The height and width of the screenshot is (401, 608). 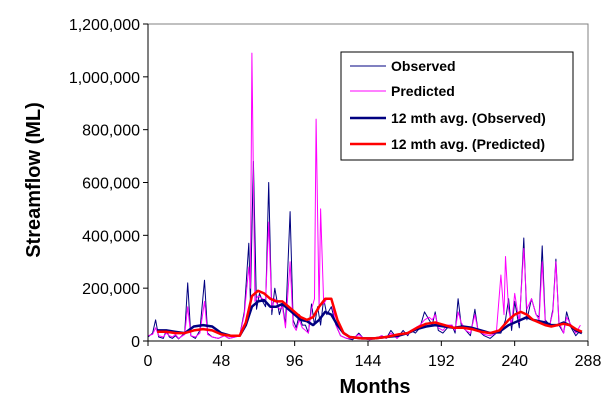 I want to click on y-tick-label-3: 600,000, so click(x=111, y=184).